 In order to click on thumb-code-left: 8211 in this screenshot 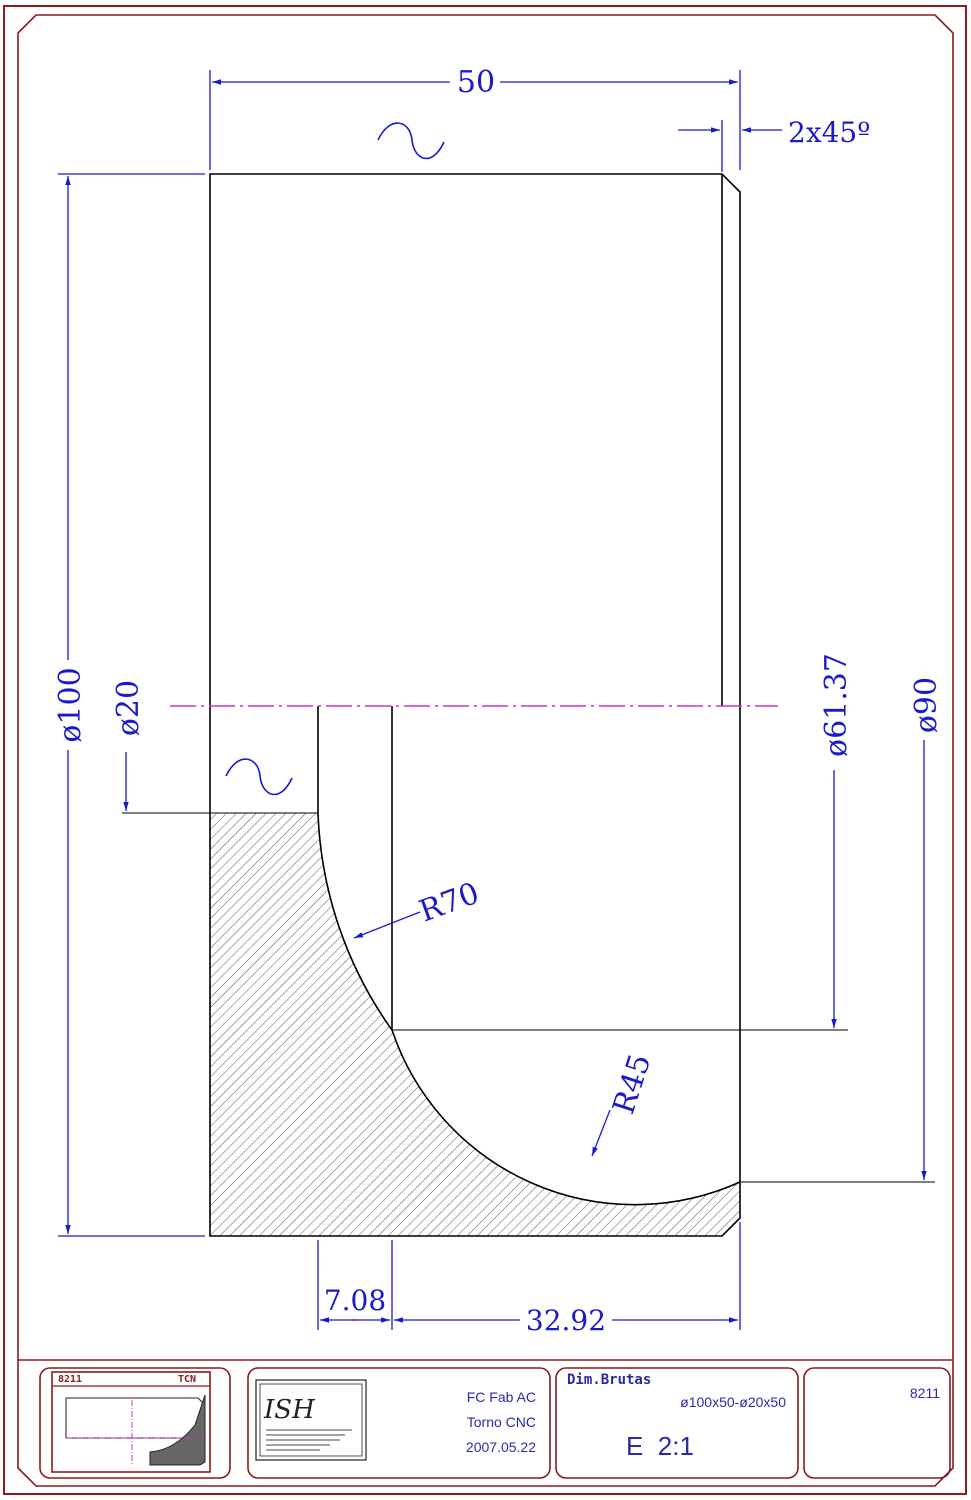, I will do `click(70, 1379)`.